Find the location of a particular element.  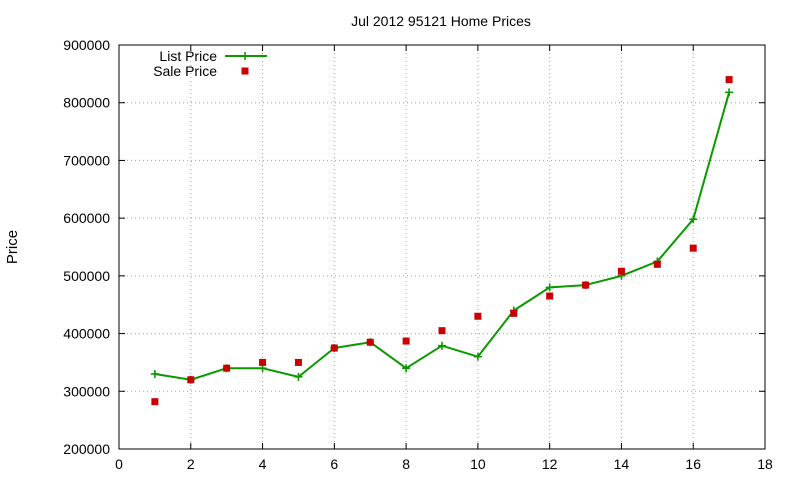

x-tick-label: 4 is located at coordinates (263, 464).